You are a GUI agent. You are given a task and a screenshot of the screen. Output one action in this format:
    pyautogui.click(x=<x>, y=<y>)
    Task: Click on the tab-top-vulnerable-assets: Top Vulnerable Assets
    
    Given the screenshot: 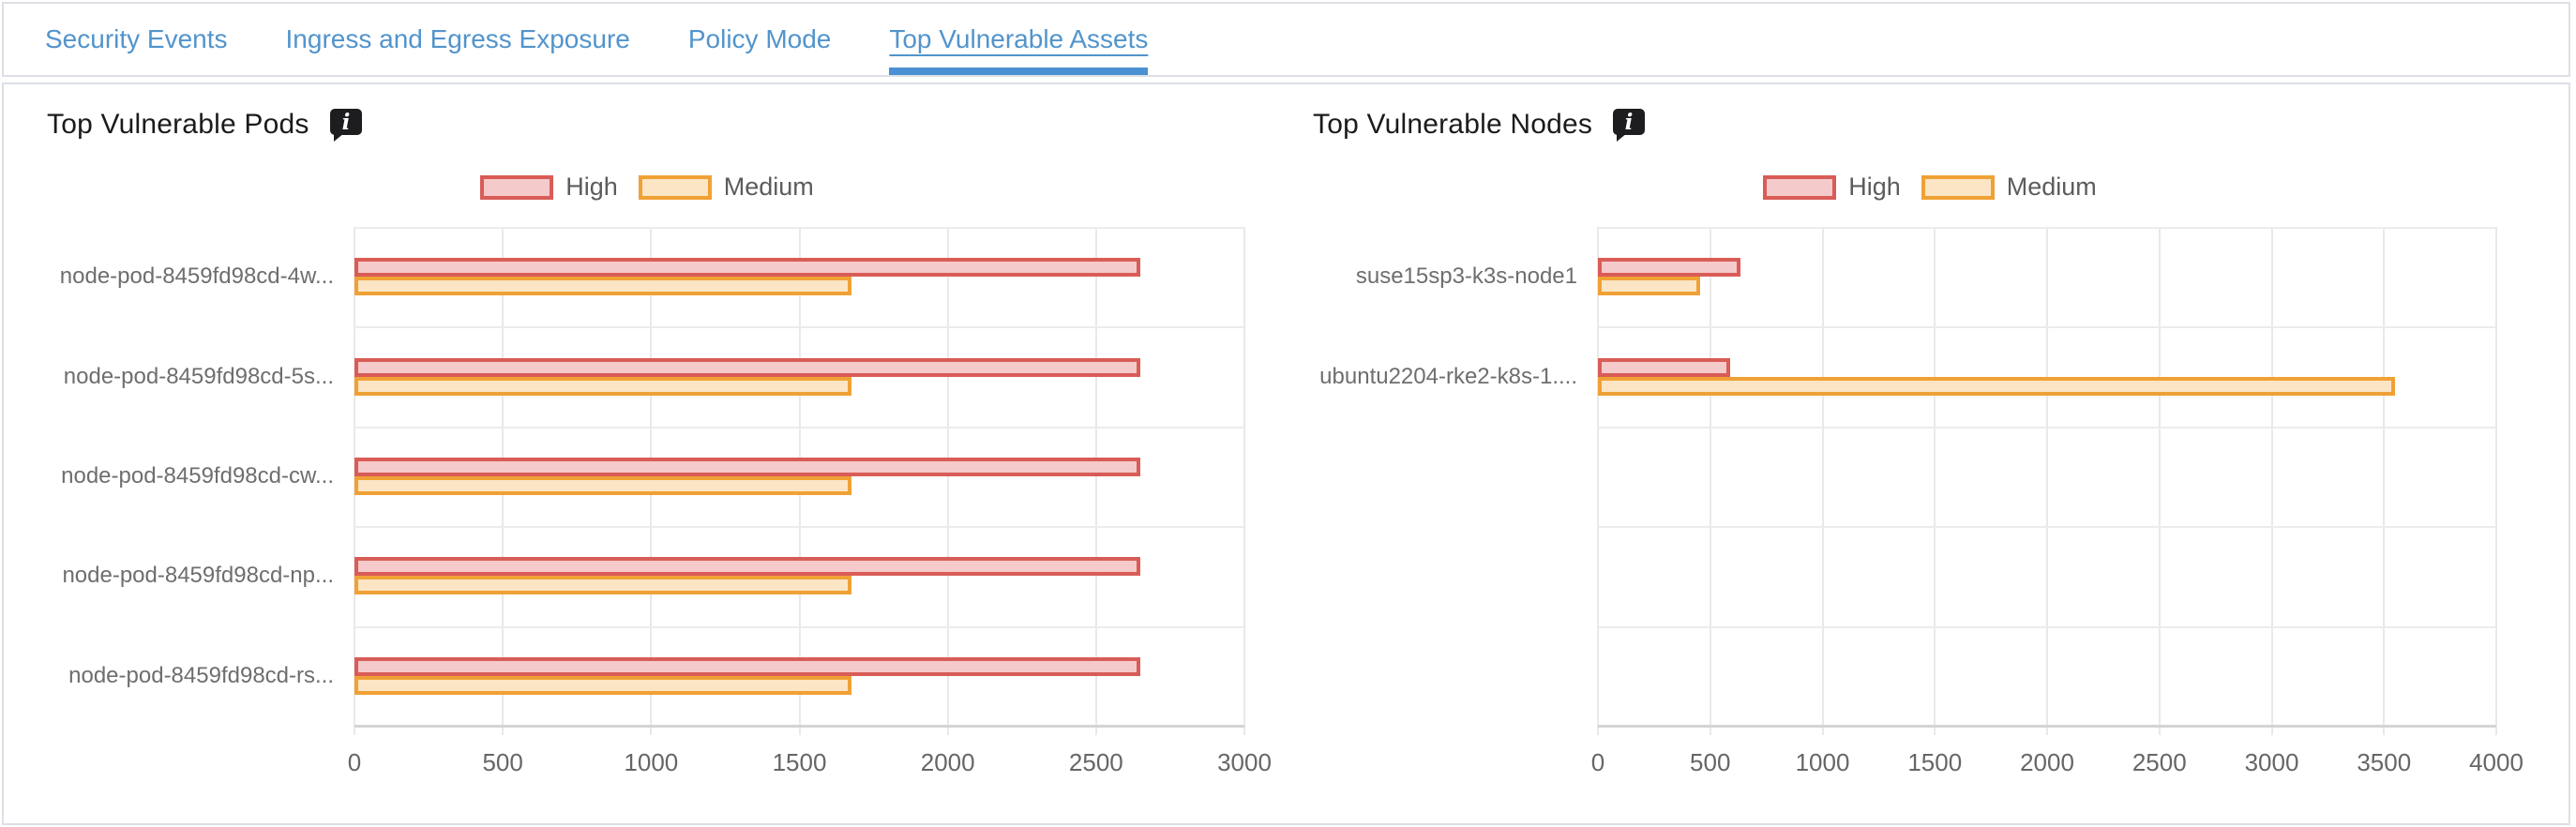 What is the action you would take?
    pyautogui.click(x=1019, y=39)
    